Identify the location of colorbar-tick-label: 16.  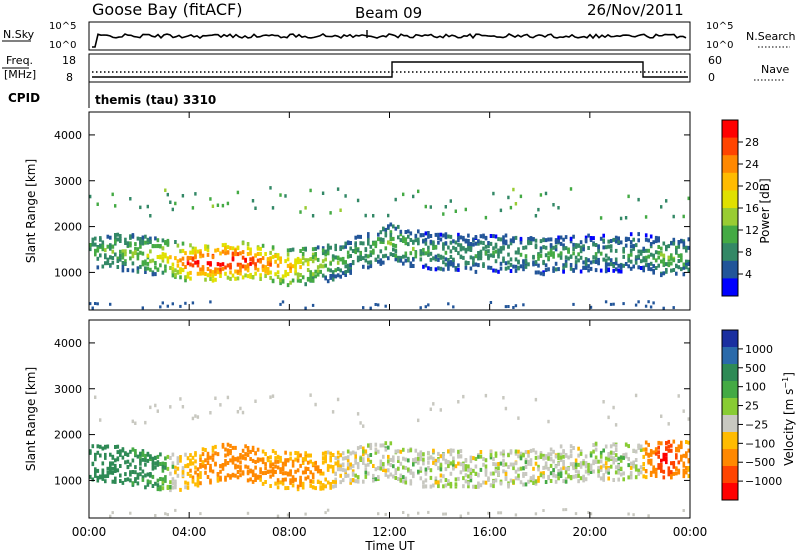
(752, 208).